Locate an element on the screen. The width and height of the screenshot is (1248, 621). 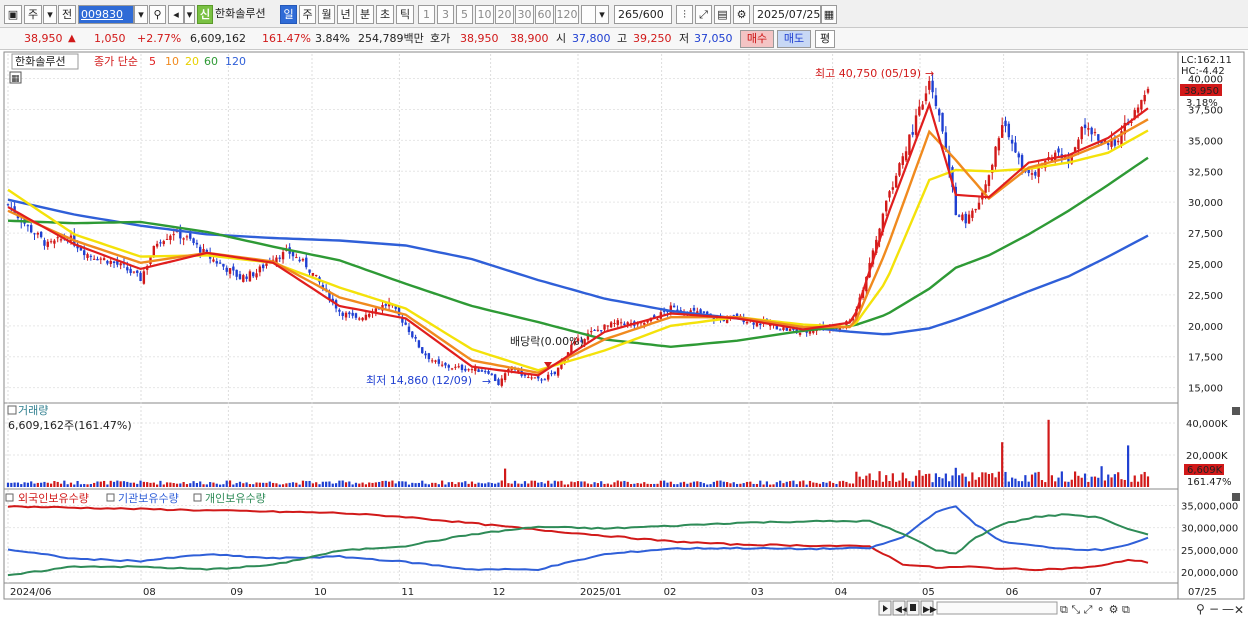
stock-code-input: 009830 is located at coordinates (106, 14).